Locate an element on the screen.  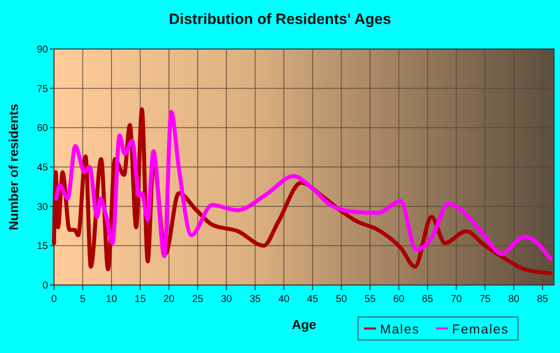
x-tick-label: 70 is located at coordinates (456, 299).